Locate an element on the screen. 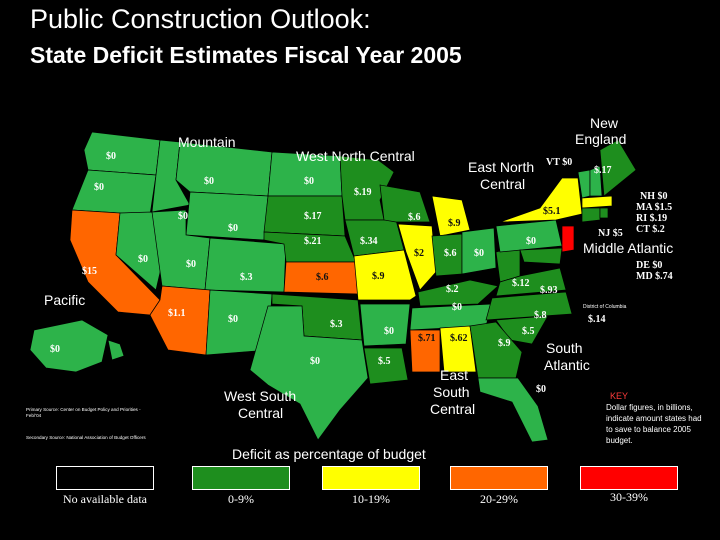 This screenshot has height=540, width=720. value-tx: $0 is located at coordinates (315, 361).